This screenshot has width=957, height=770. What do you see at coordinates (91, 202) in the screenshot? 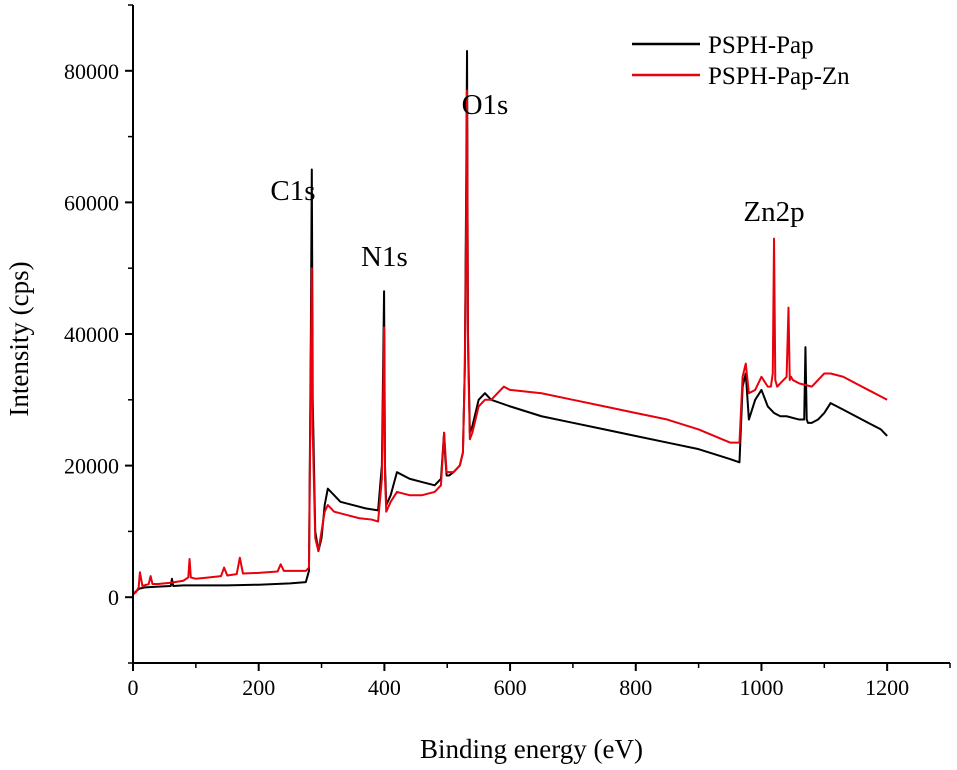
I see `y-tick-label: 60000` at bounding box center [91, 202].